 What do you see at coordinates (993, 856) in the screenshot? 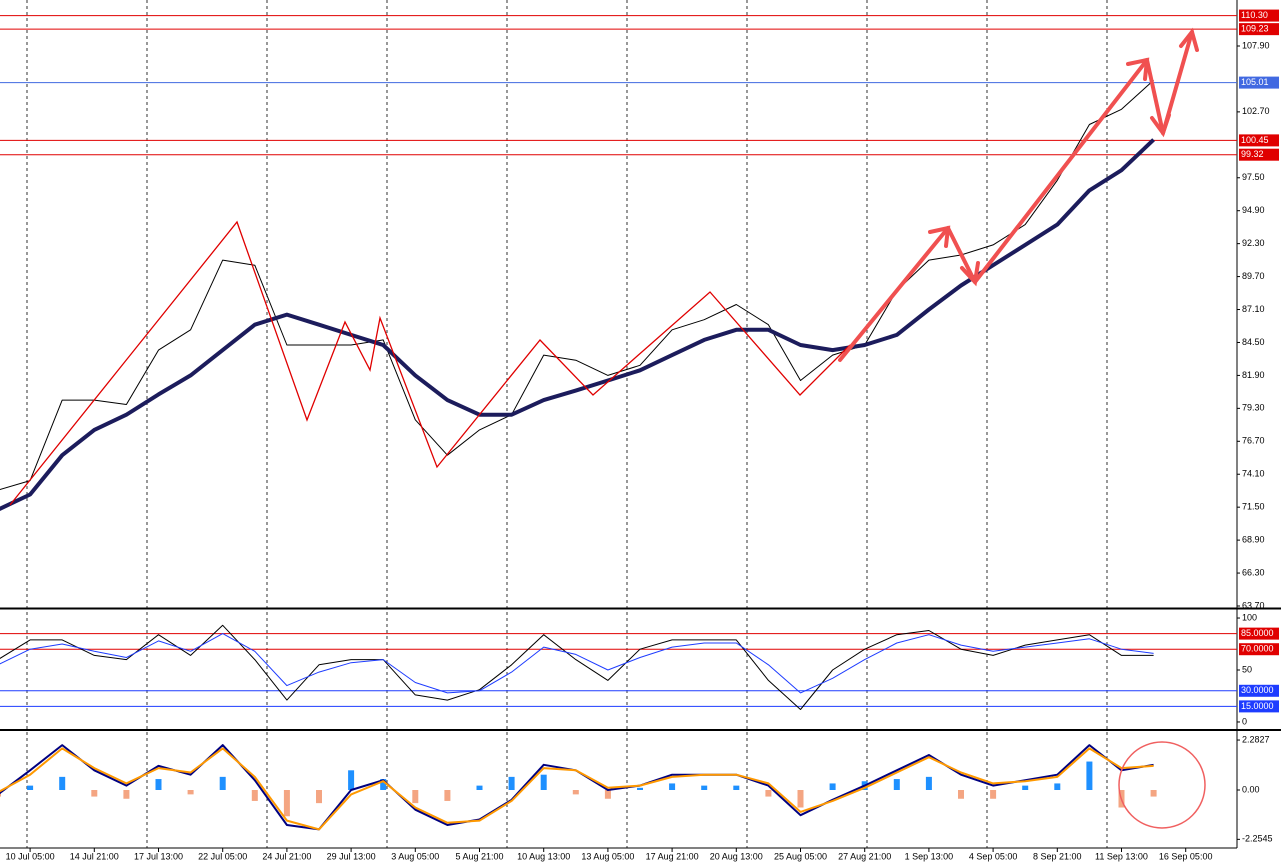
I see `x-tick-label: 4 Sep 05:00` at bounding box center [993, 856].